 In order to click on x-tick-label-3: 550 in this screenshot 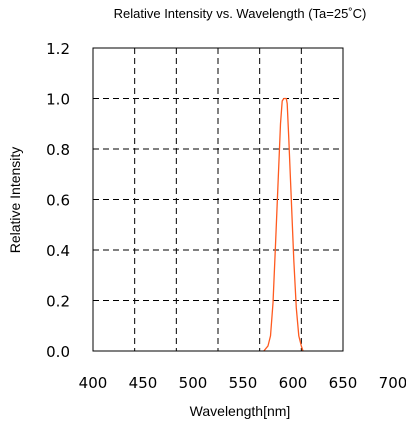, I will do `click(243, 383)`.